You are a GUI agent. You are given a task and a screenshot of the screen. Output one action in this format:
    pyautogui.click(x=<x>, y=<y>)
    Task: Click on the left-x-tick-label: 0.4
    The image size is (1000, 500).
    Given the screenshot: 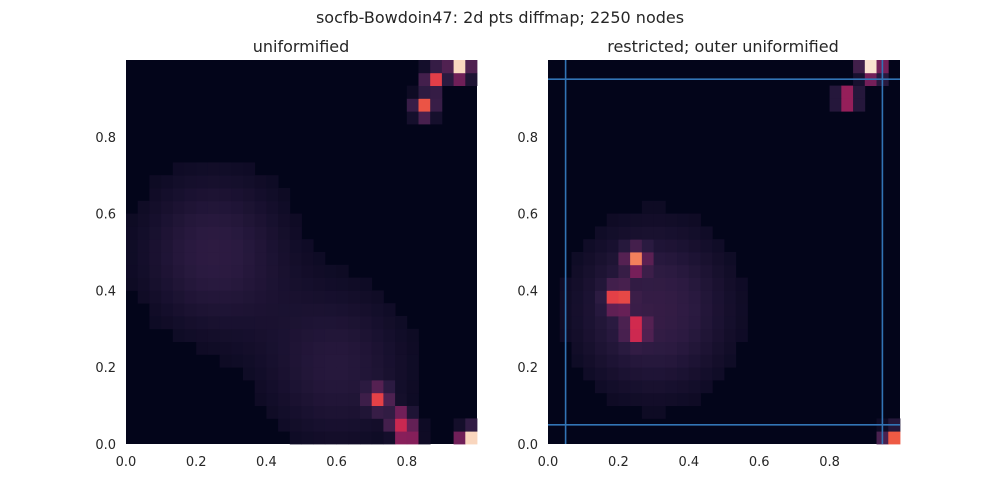 What is the action you would take?
    pyautogui.click(x=266, y=462)
    